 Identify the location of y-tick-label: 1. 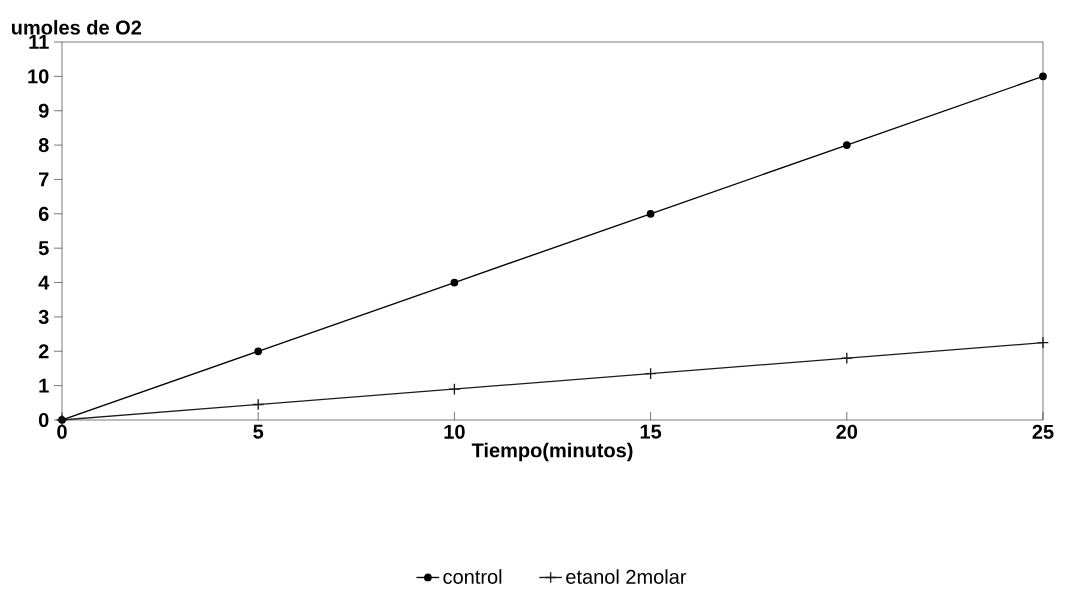
(44, 385).